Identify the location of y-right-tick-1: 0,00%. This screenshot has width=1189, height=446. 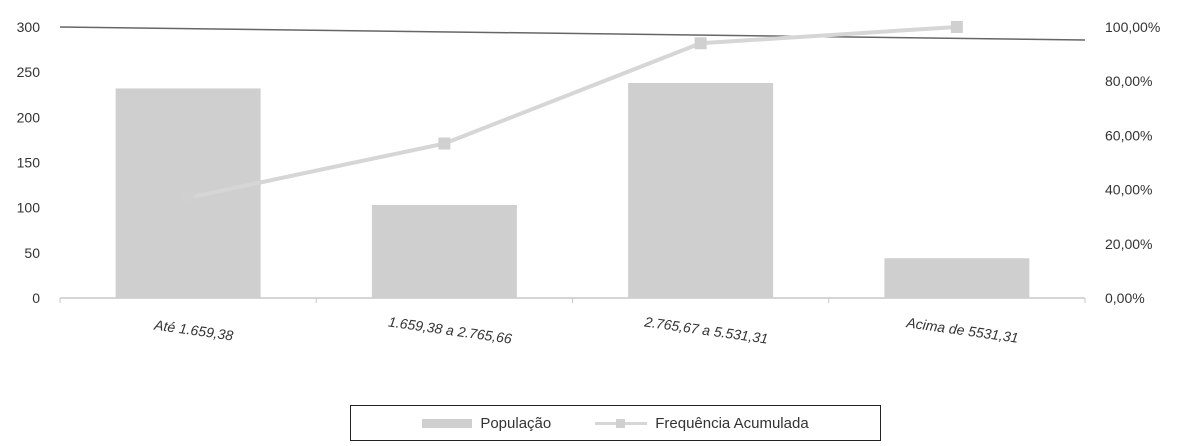
(1125, 298).